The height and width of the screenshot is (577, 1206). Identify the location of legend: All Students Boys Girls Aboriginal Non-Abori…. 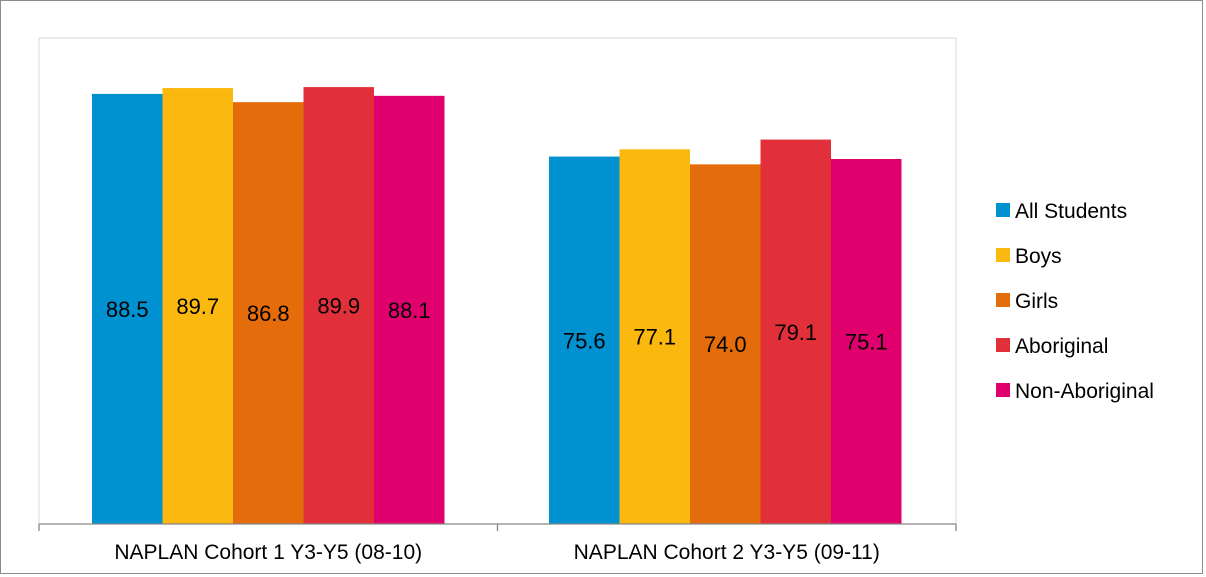
(1075, 301).